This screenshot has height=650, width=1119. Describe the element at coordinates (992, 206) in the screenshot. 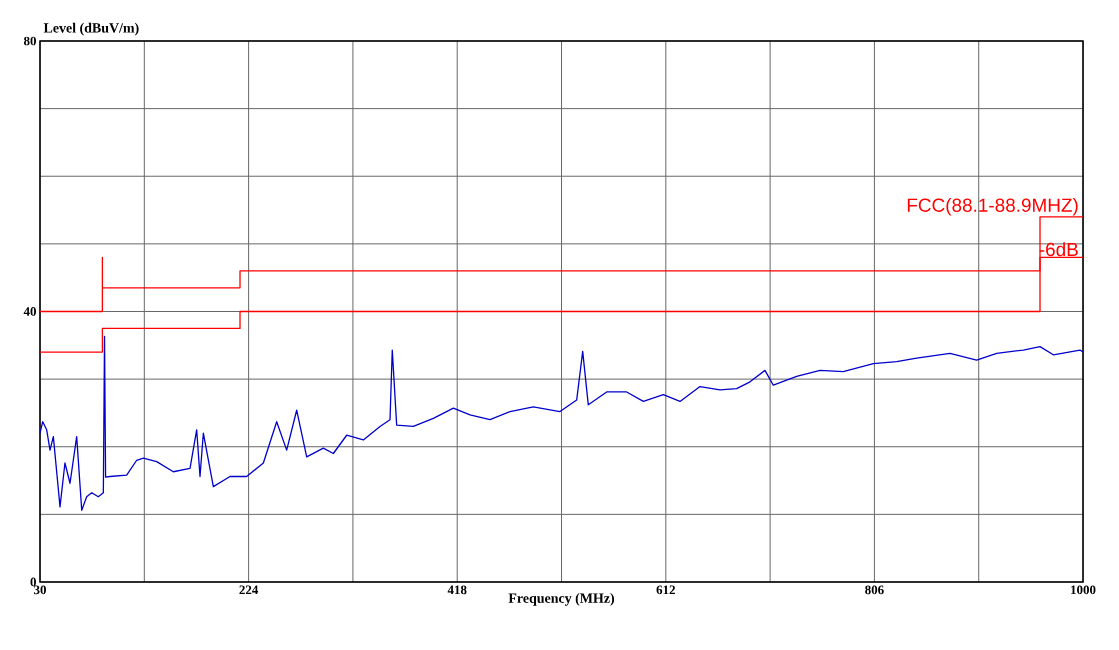

I see `series-label: FCC(88.1-88.9MHZ)` at that location.